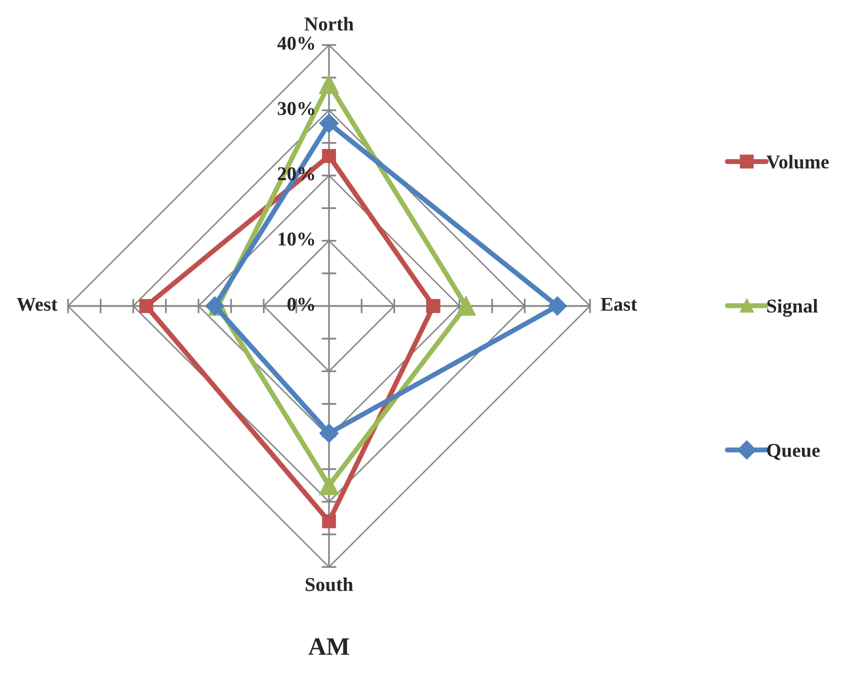  I want to click on y-tick-label: 30%, so click(296, 109).